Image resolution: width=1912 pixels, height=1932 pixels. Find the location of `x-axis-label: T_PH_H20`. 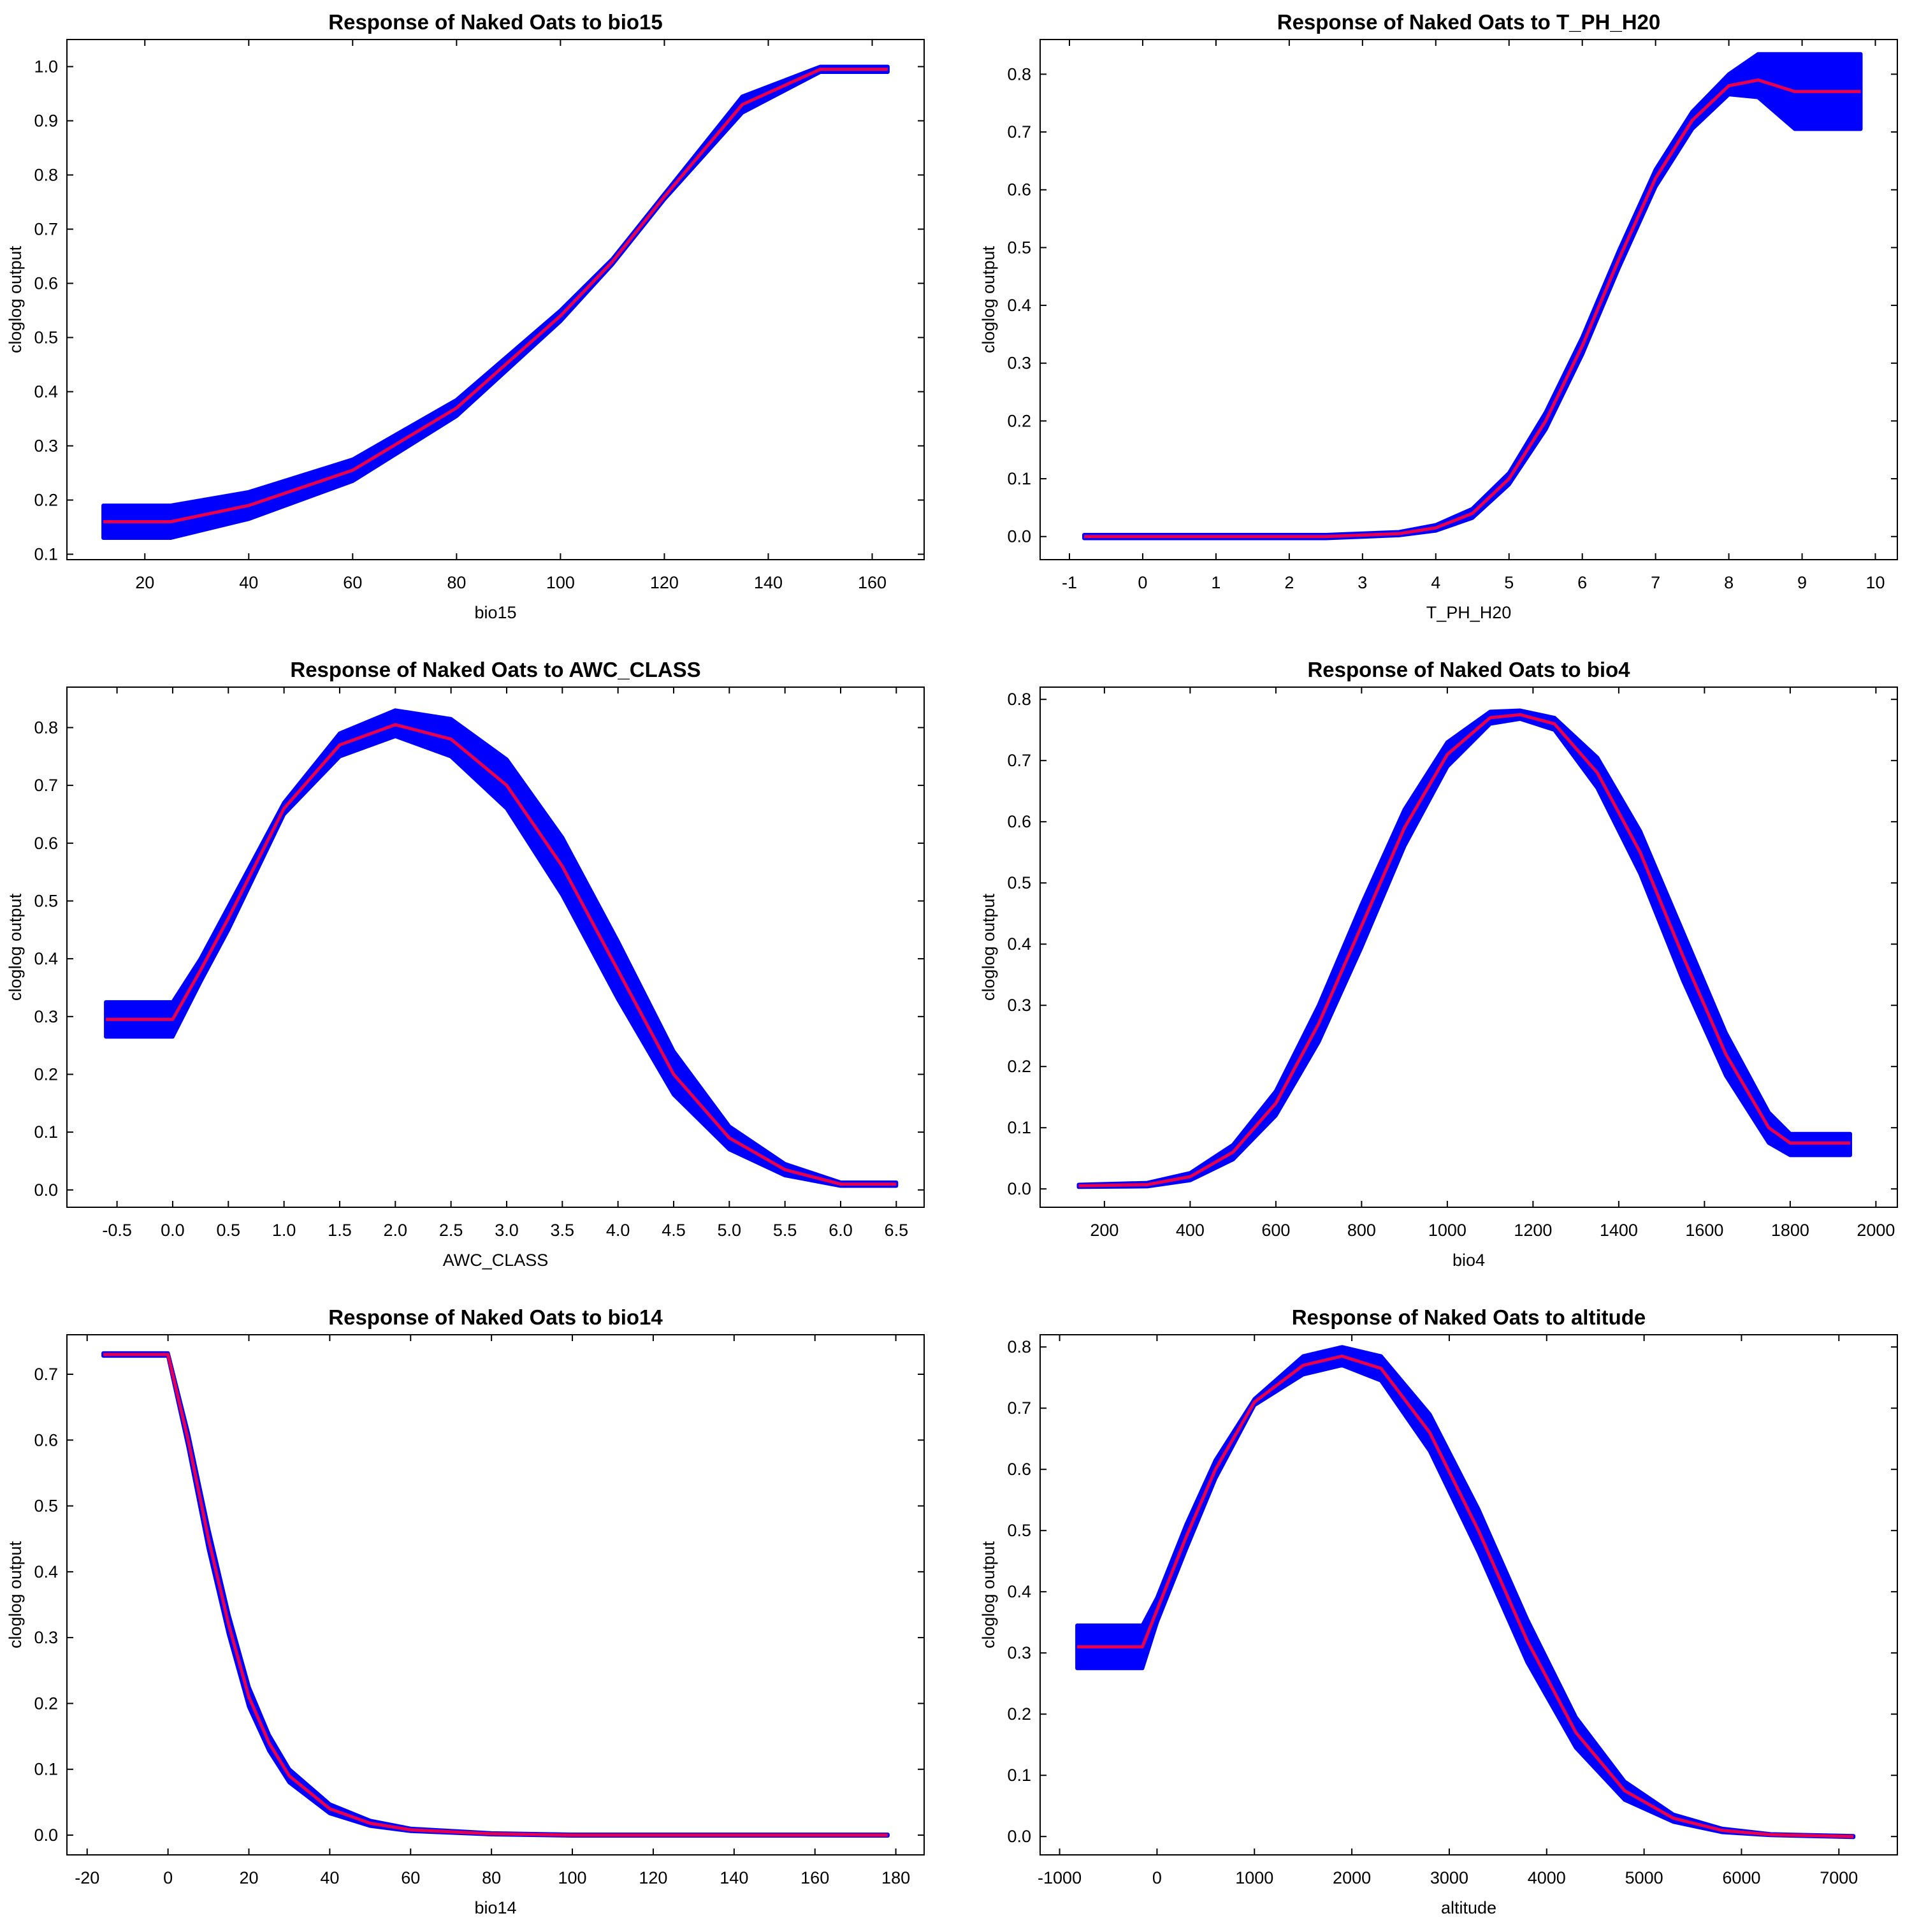

x-axis-label: T_PH_H20 is located at coordinates (1469, 613).